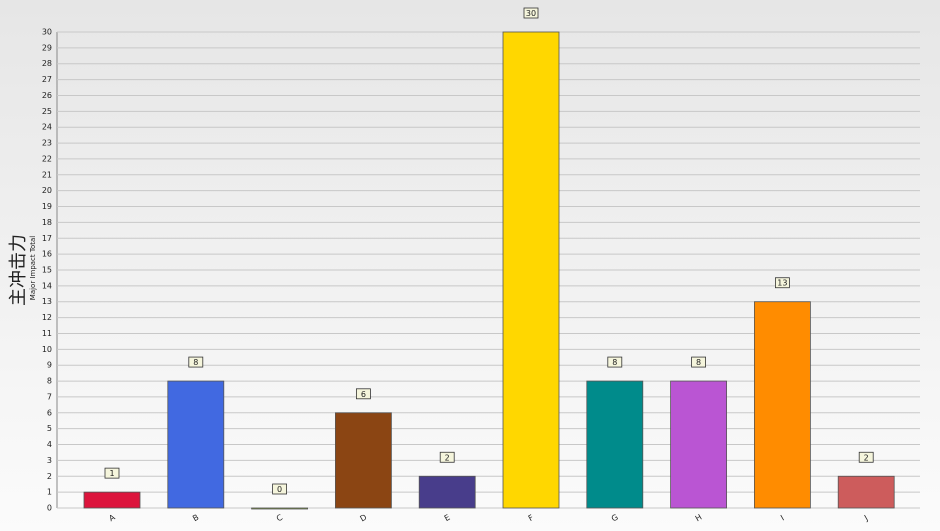  What do you see at coordinates (47, 238) in the screenshot?
I see `y-tick-label: 17` at bounding box center [47, 238].